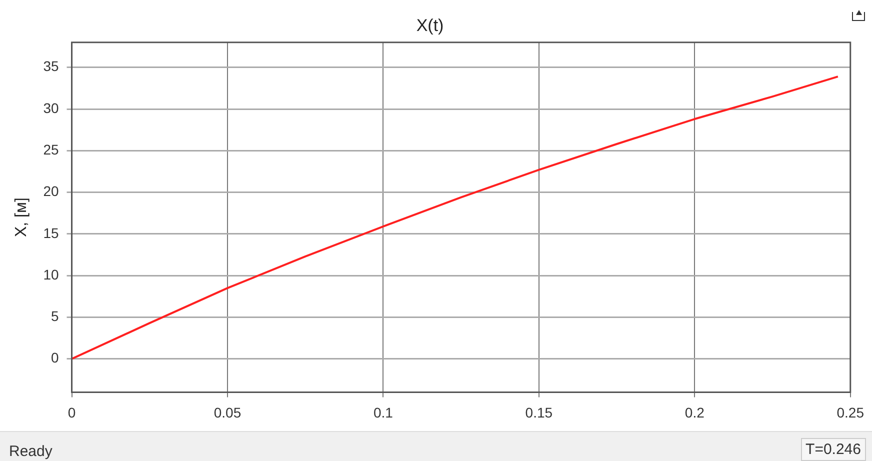 Image resolution: width=872 pixels, height=461 pixels. I want to click on y-tick-label: 10, so click(51, 274).